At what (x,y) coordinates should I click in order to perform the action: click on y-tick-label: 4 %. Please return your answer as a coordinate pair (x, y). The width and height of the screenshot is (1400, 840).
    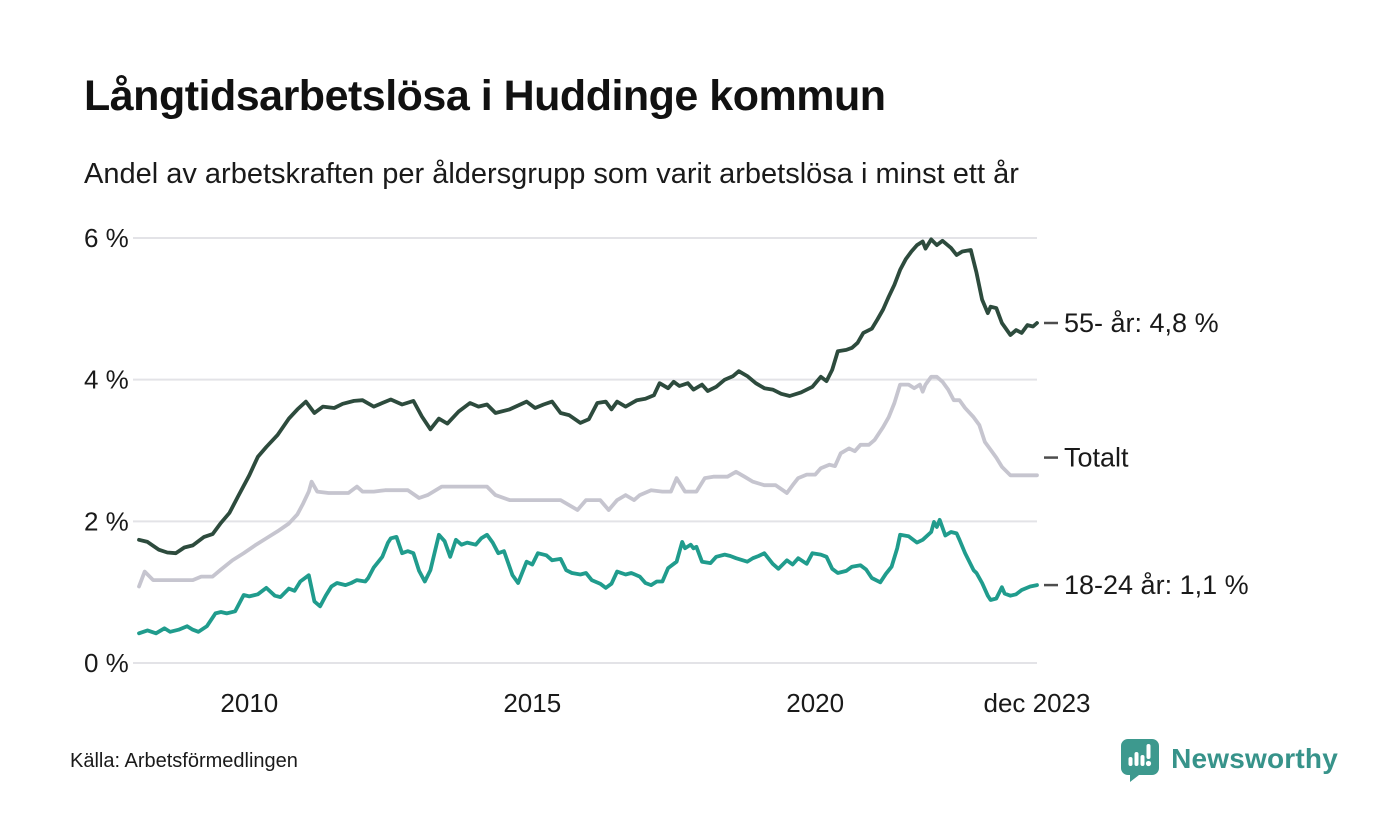
    Looking at the image, I should click on (106, 380).